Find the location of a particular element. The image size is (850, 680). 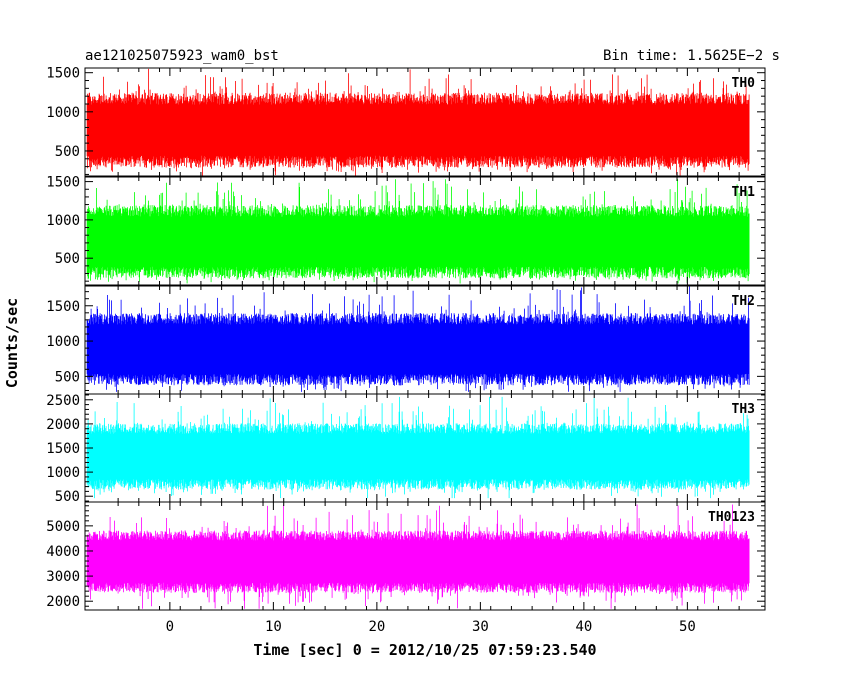

panel-label-th0123: TH0123 is located at coordinates (731, 517).